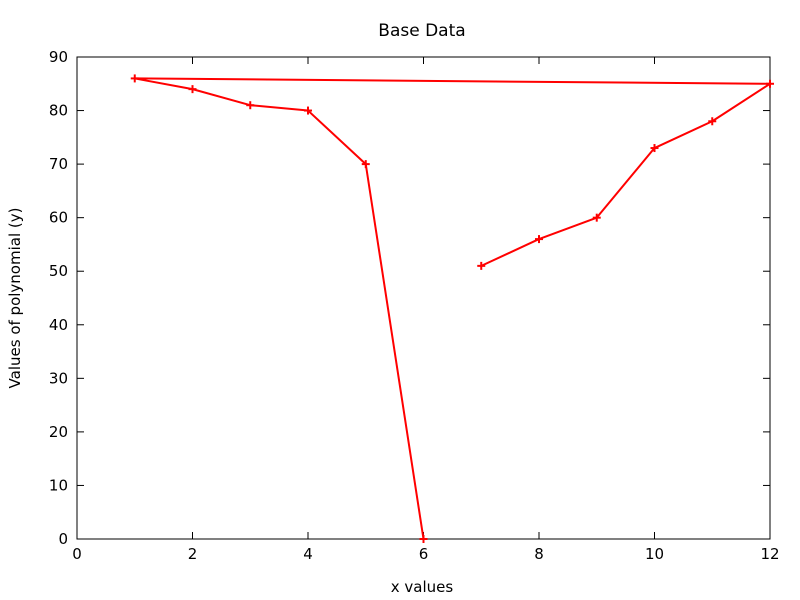 The image size is (800, 600). What do you see at coordinates (539, 554) in the screenshot?
I see `x-tick-label: 8` at bounding box center [539, 554].